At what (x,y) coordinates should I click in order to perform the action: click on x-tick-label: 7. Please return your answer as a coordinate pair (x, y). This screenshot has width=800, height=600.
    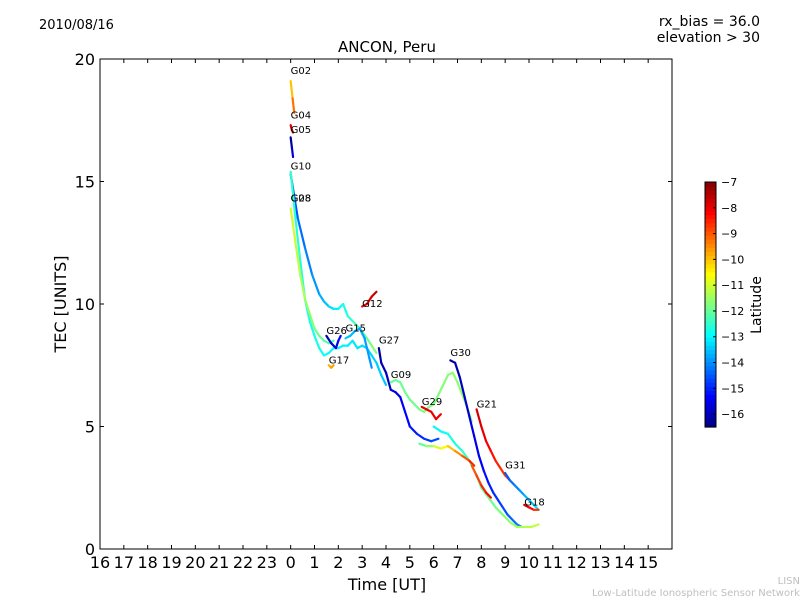
    Looking at the image, I should click on (457, 562).